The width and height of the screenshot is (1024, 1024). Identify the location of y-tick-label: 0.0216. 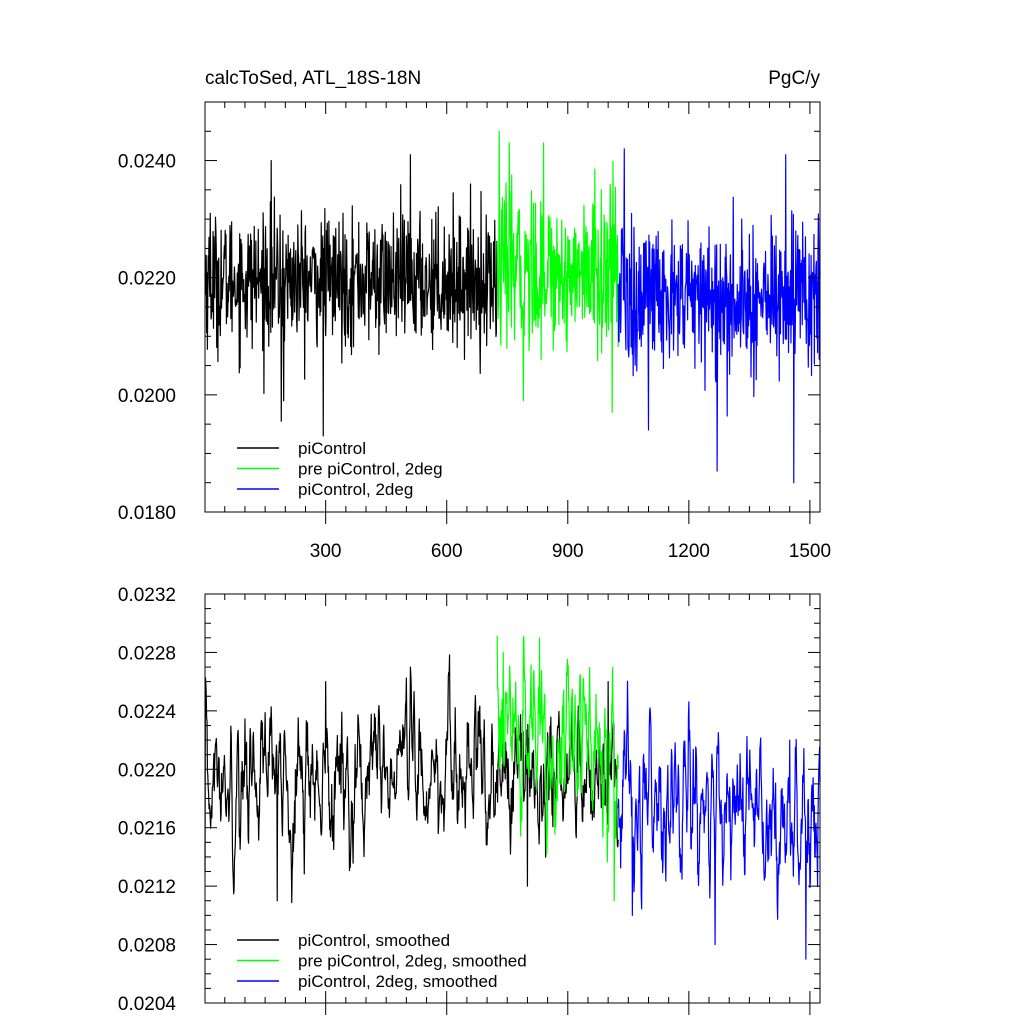
(147, 829).